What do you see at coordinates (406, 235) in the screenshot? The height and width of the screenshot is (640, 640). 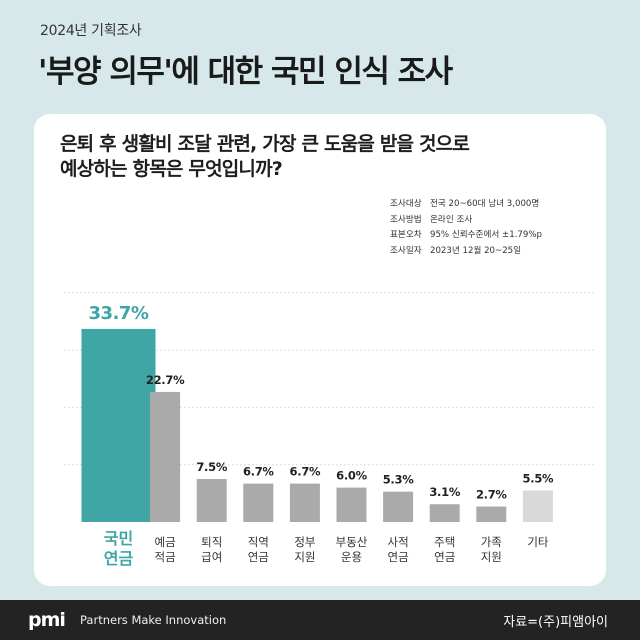 I see `meta-key: 표본오차` at bounding box center [406, 235].